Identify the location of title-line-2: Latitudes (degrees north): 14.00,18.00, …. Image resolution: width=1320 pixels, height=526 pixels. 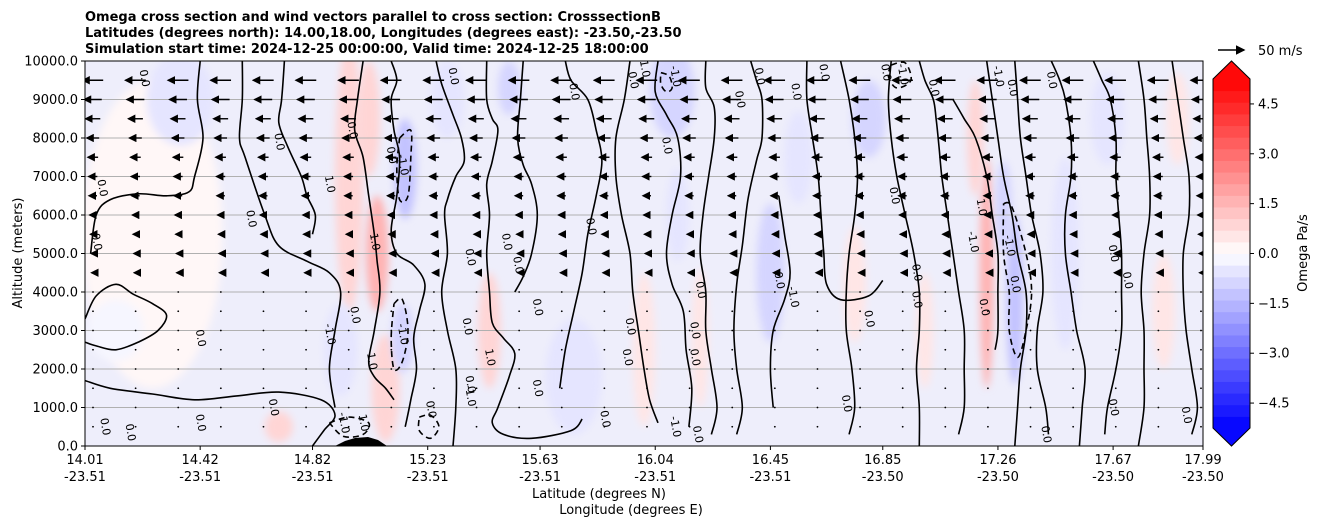
(383, 33).